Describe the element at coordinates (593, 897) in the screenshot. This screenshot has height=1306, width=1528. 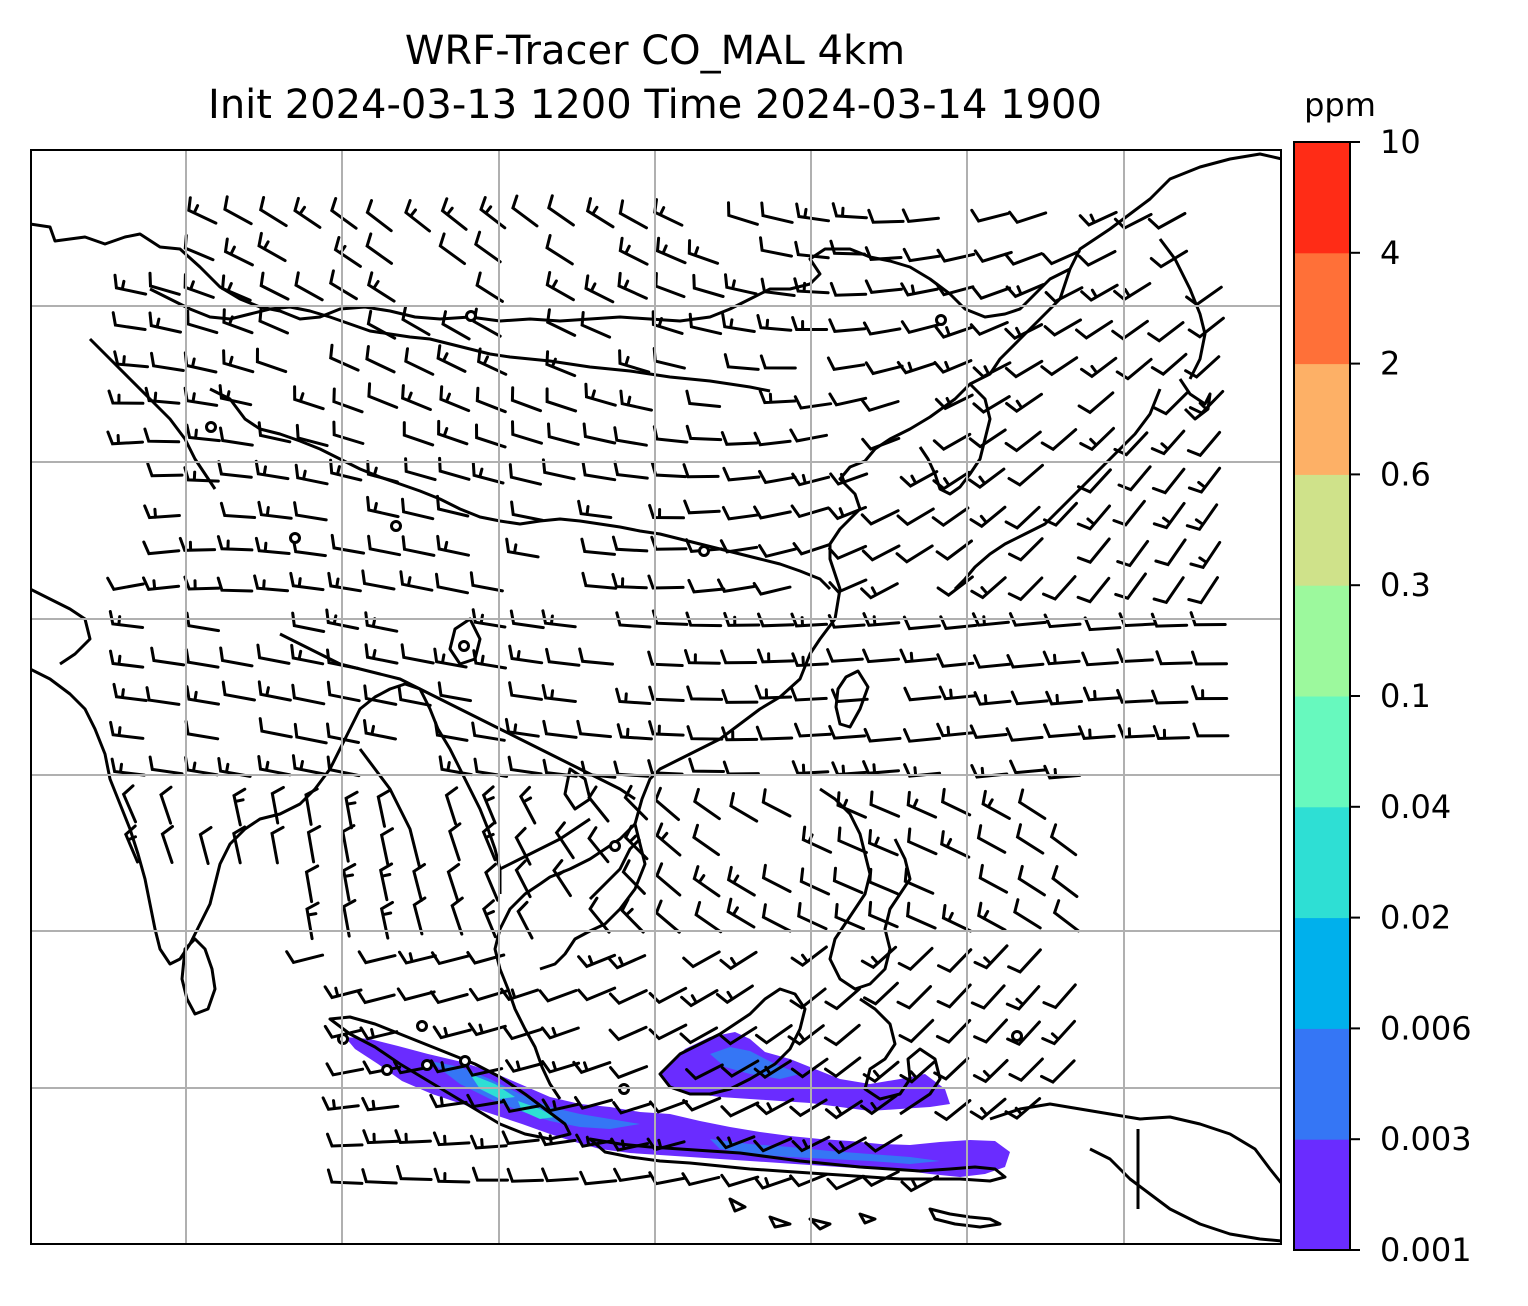
I see `coast-gulf-thailand` at that location.